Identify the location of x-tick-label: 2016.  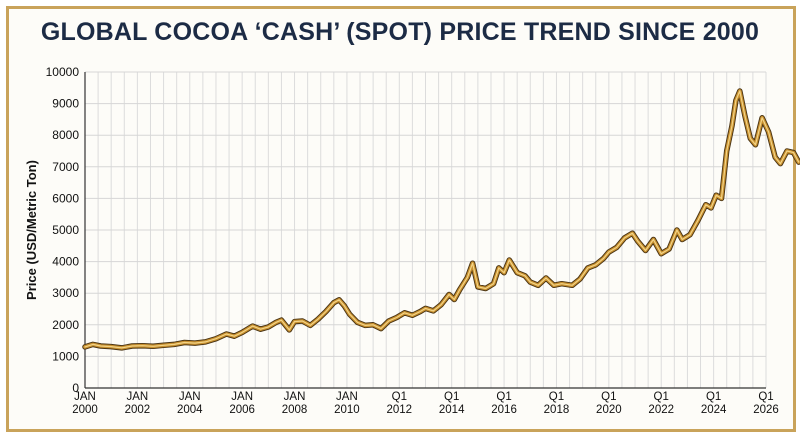
(504, 410).